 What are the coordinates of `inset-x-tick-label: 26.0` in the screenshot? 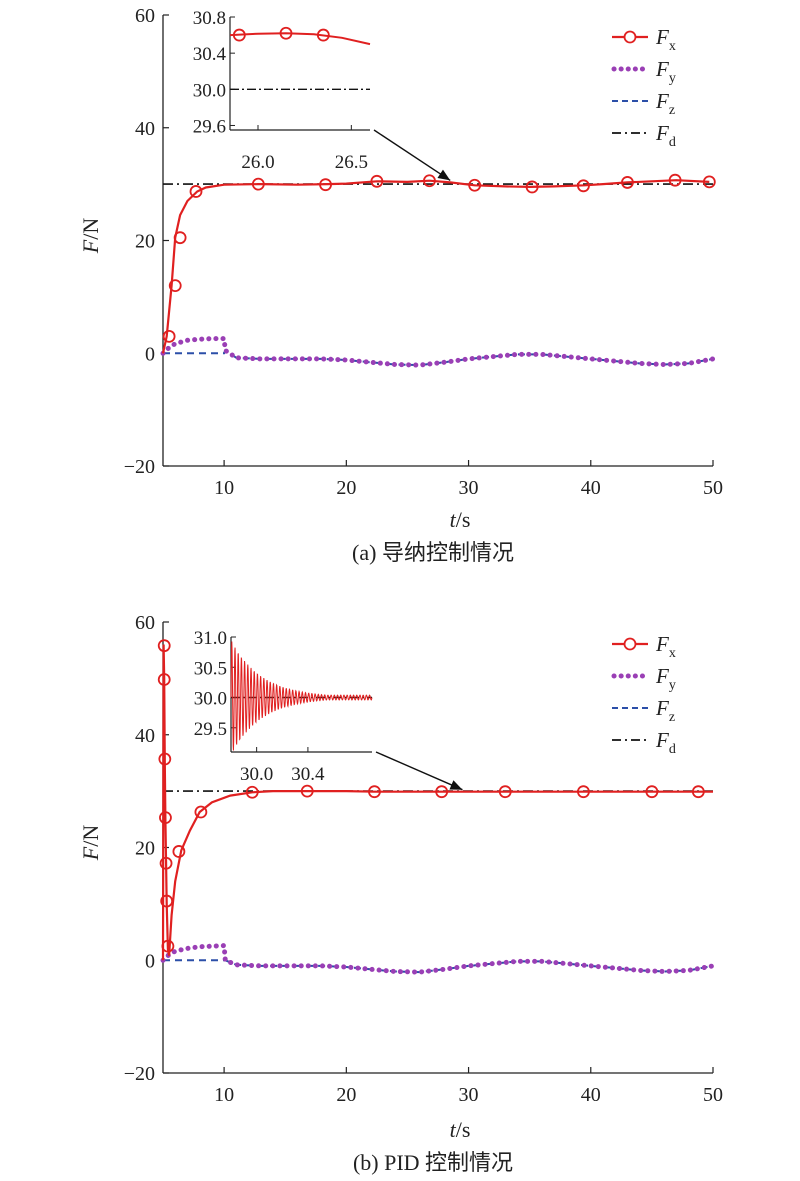 It's located at (257, 162).